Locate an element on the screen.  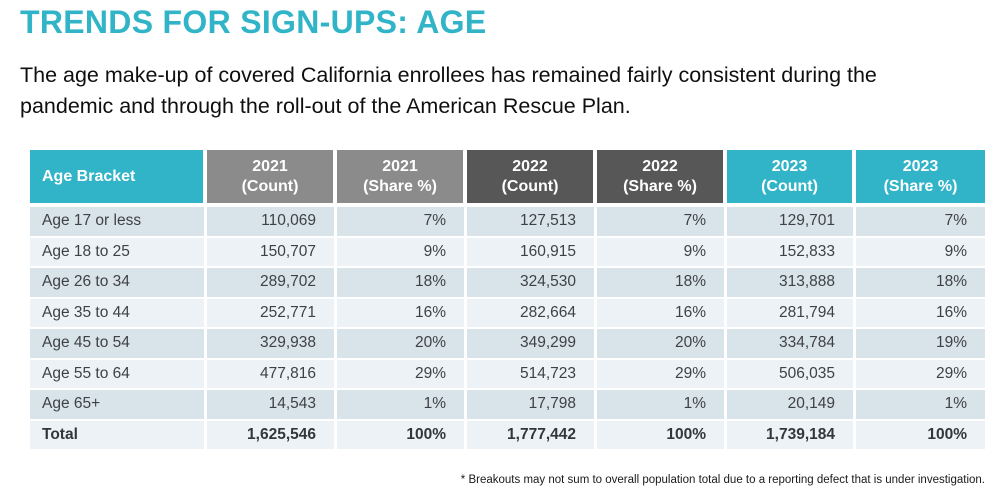
table-row-age-65: Age 65+ 14,543 1% 17,798 1% 20,149 1% is located at coordinates (507, 405).